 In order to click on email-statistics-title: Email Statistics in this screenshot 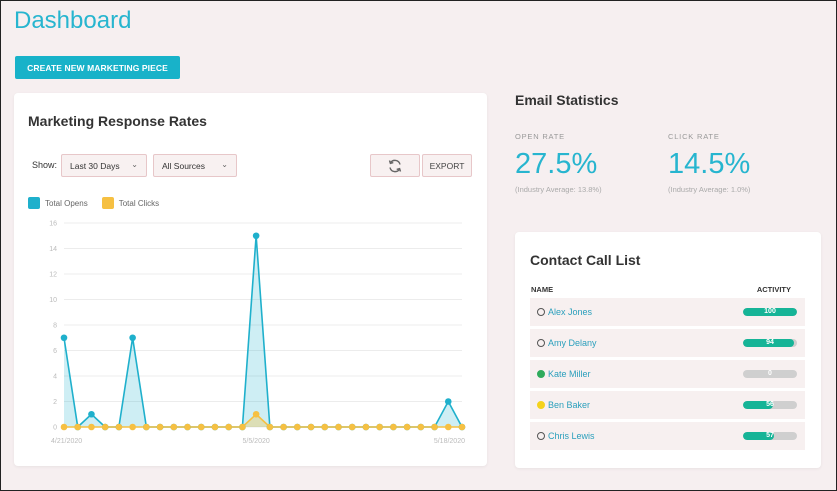, I will do `click(567, 100)`.